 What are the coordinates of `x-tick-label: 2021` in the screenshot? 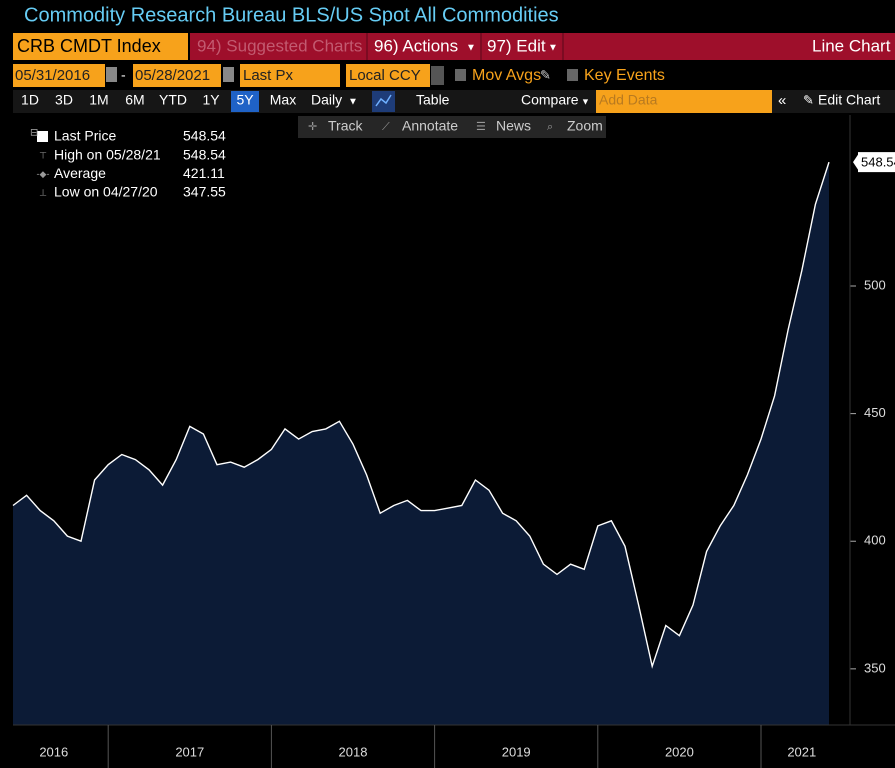 It's located at (801, 751).